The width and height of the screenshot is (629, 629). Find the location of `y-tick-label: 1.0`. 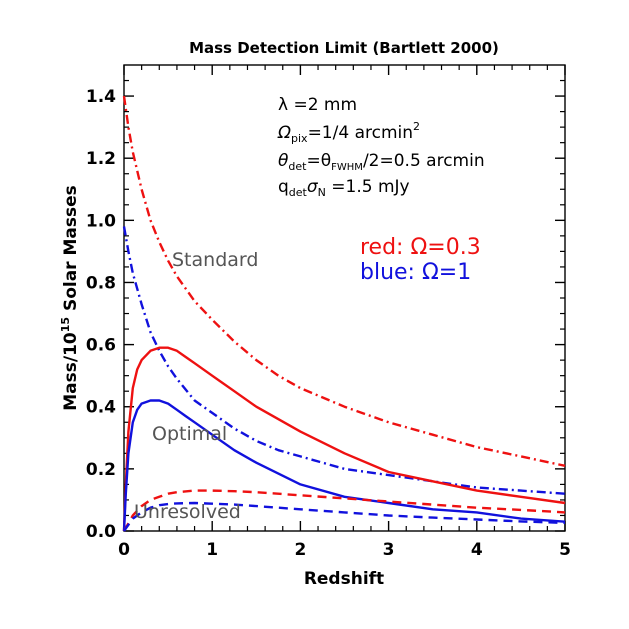

y-tick-label: 1.0 is located at coordinates (101, 221).